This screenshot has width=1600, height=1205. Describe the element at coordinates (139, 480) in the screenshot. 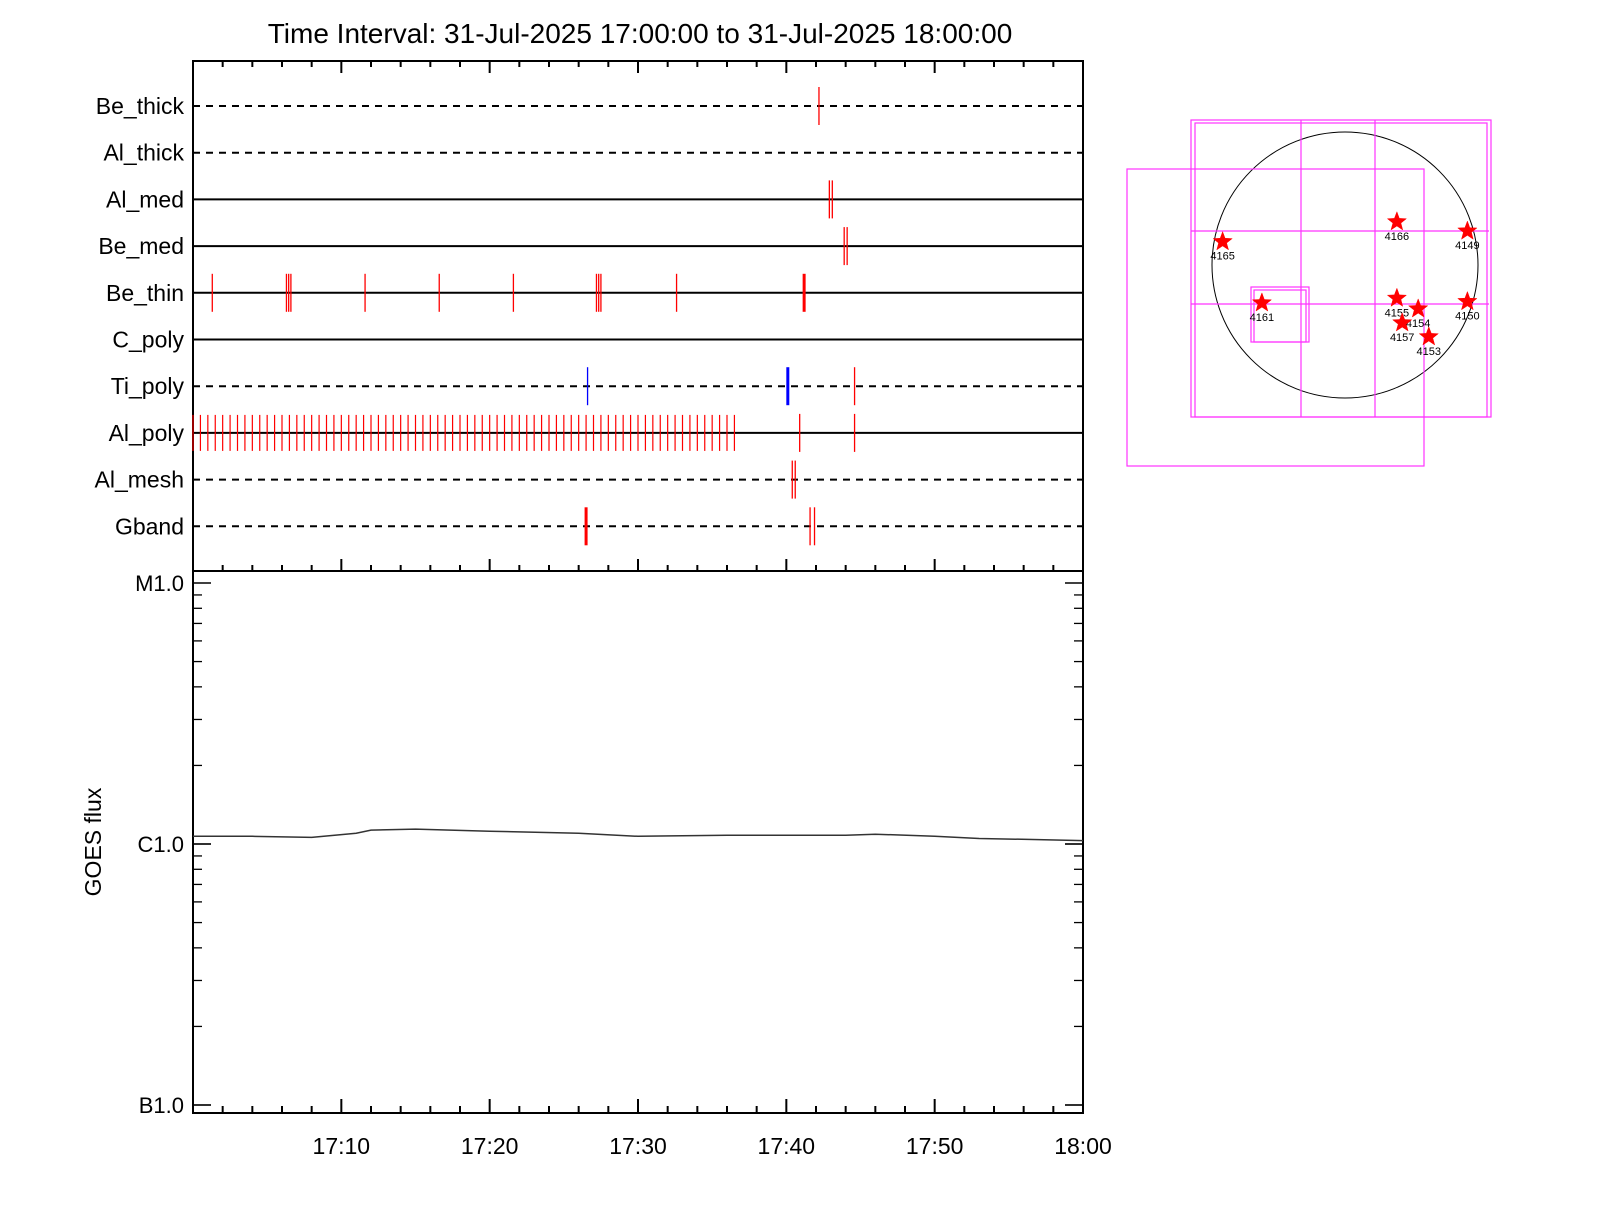

I see `row-label: Al_mesh` at that location.